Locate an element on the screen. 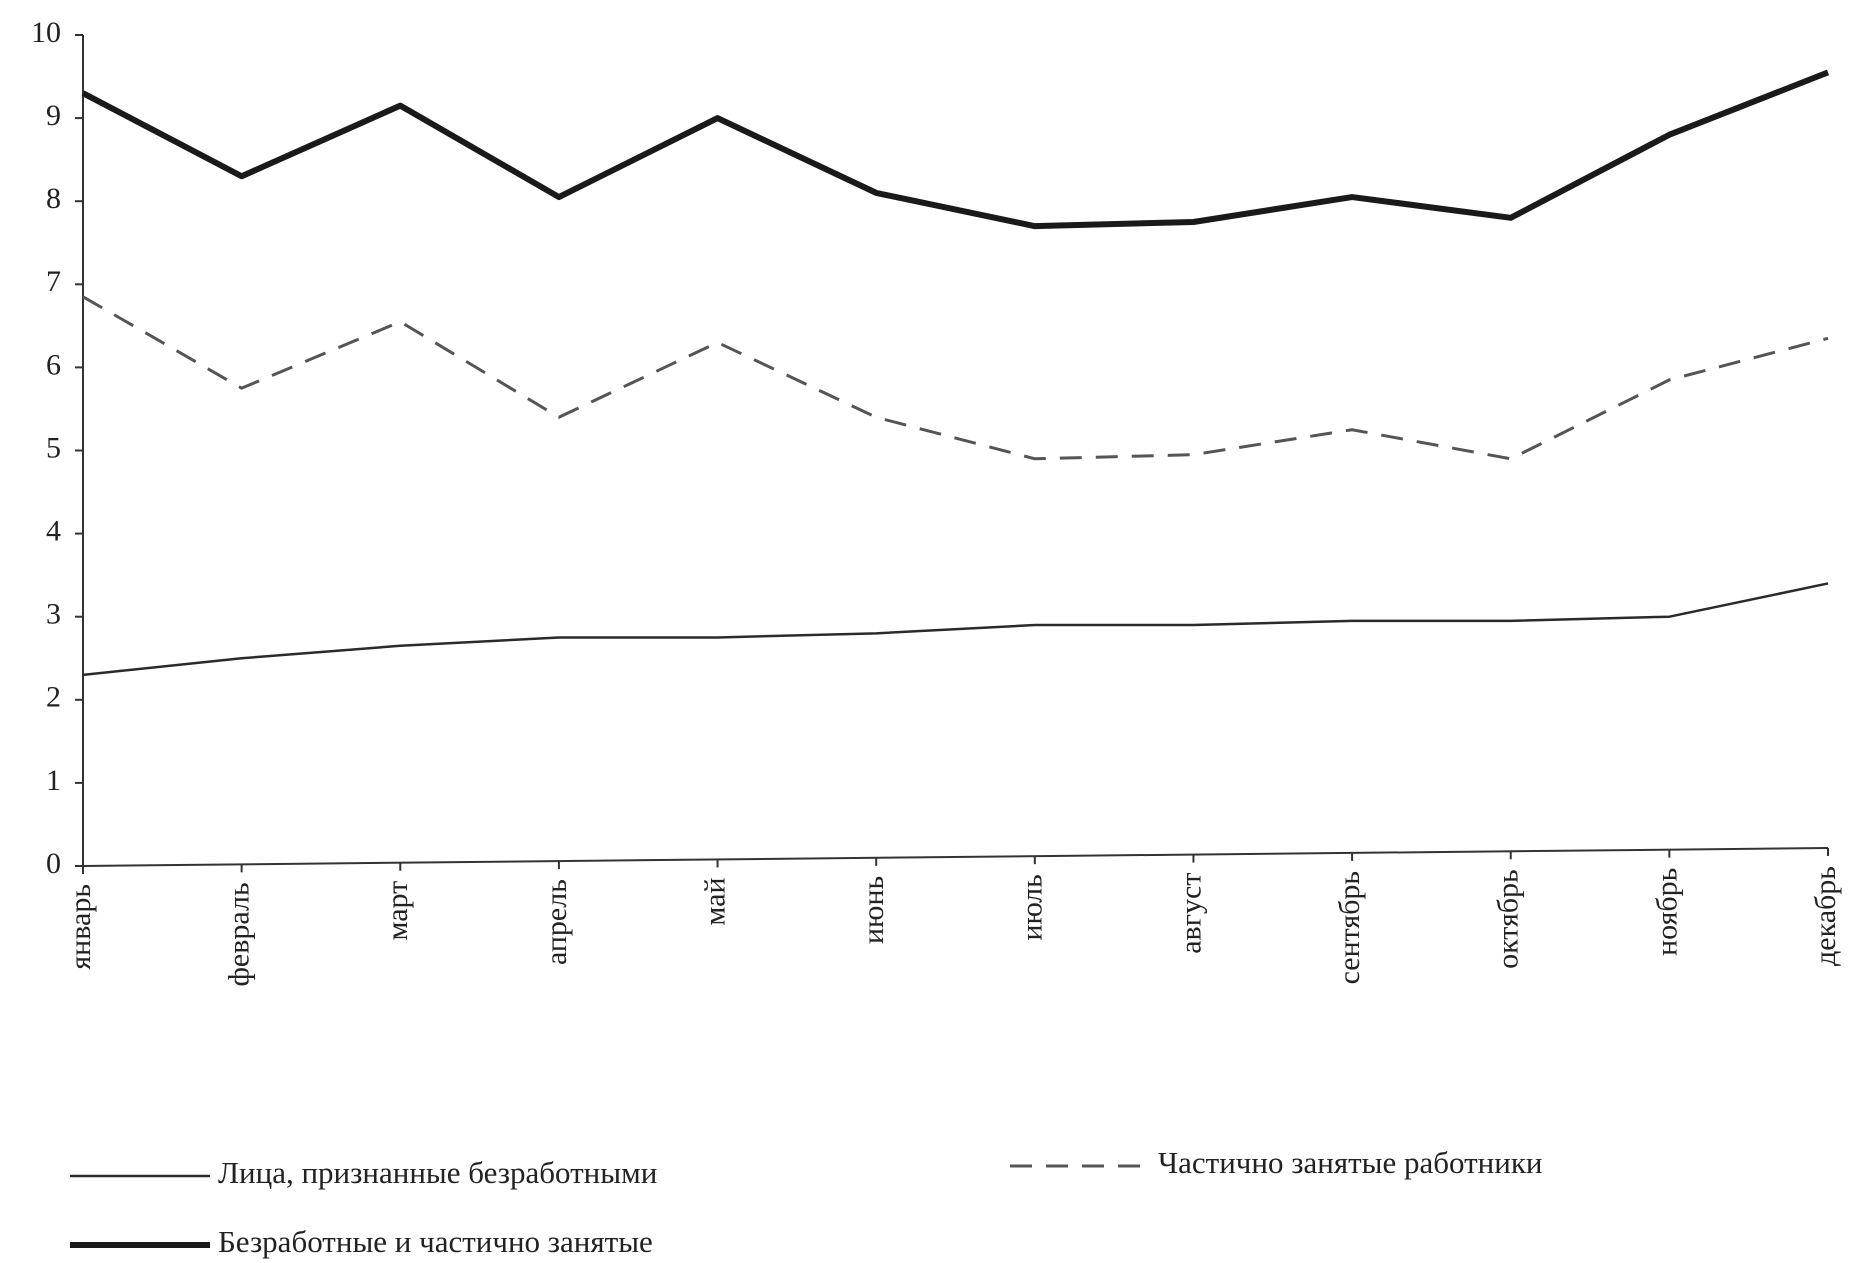  y-tick-label: 2 is located at coordinates (53, 697).